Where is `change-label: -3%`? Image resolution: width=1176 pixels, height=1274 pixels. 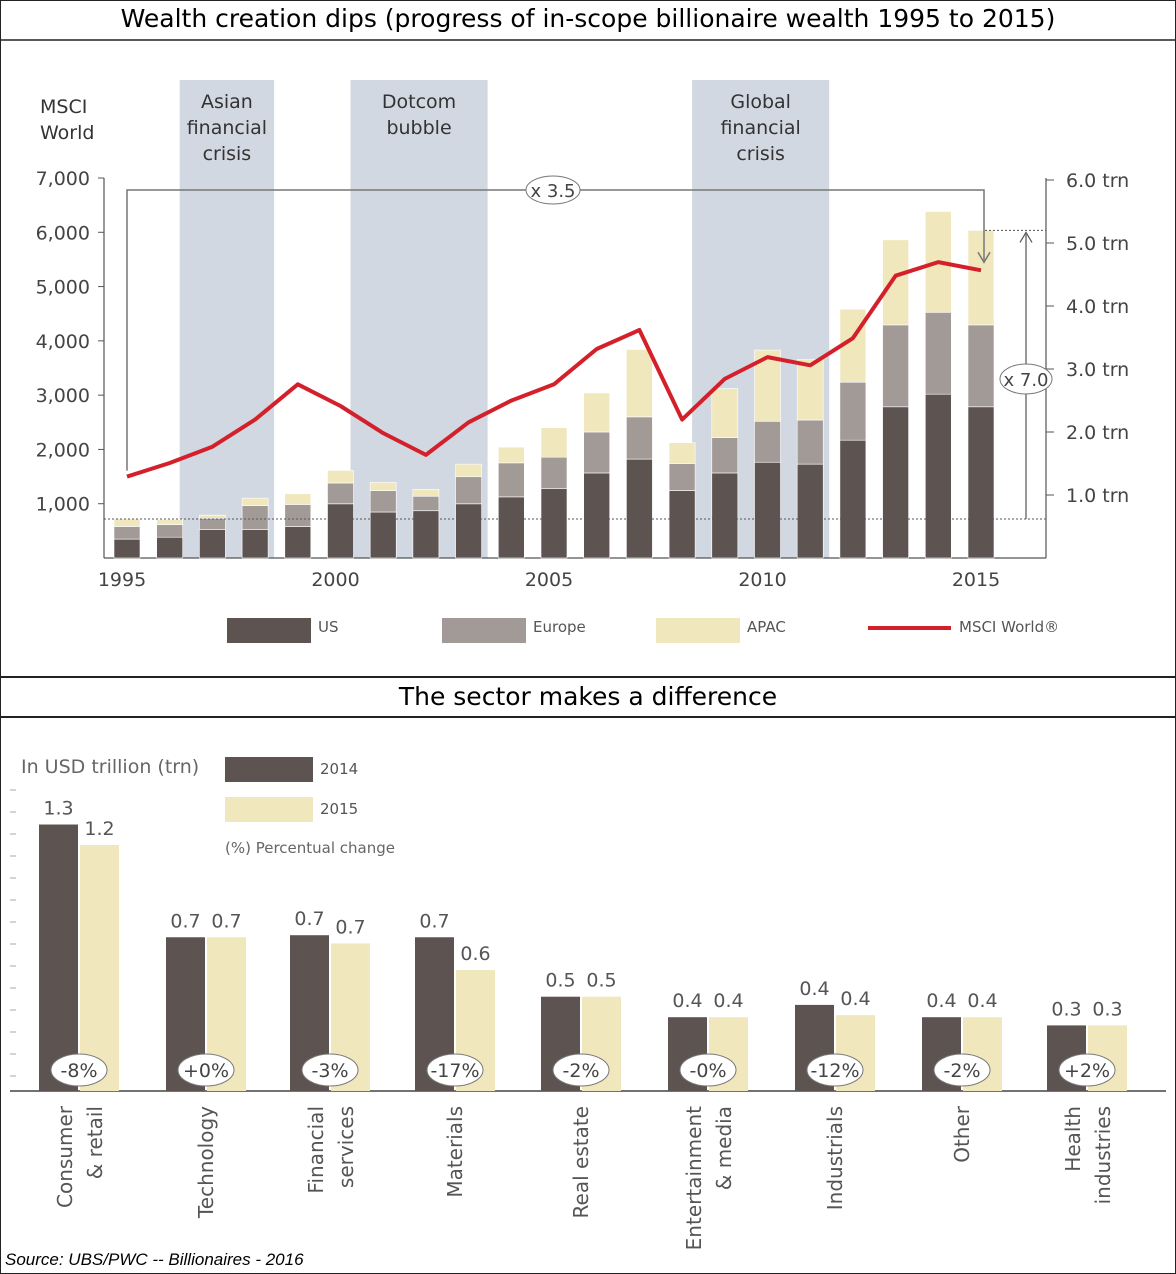
change-label: -3% is located at coordinates (330, 1071).